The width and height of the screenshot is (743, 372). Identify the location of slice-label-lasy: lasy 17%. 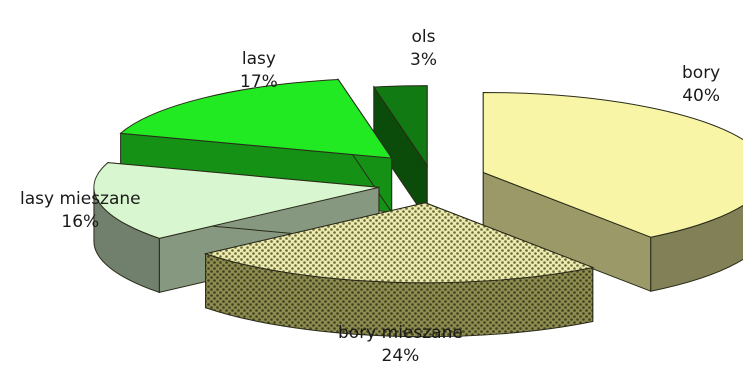
(259, 70).